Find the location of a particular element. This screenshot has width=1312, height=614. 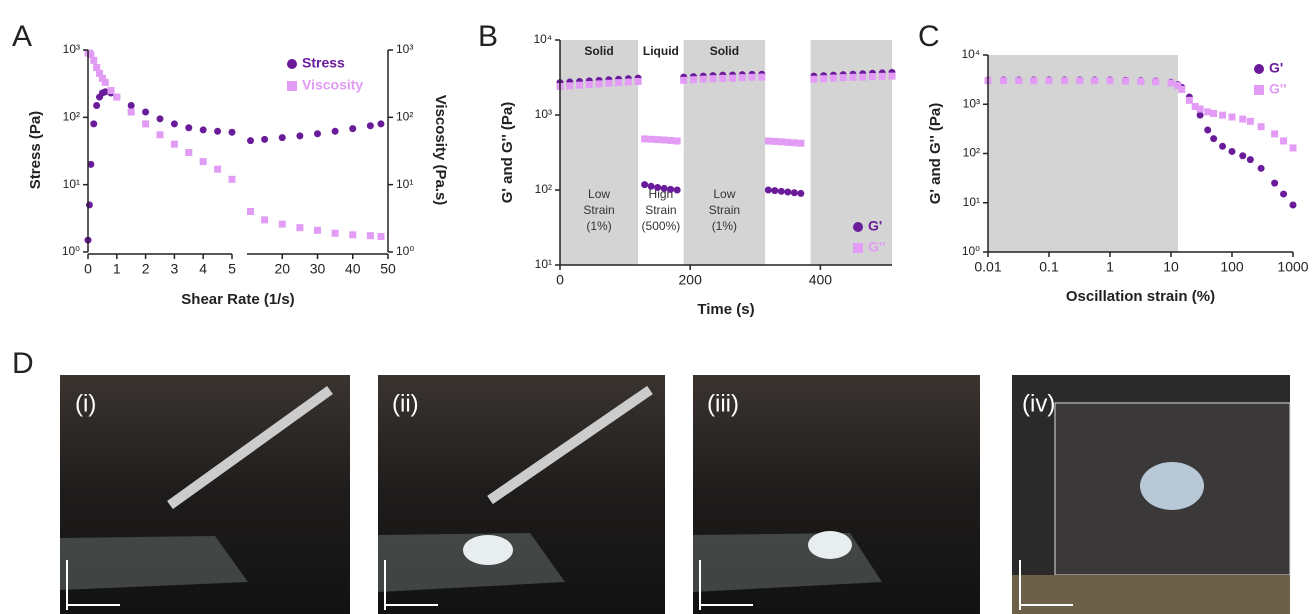

region-note: (500%) is located at coordinates (661, 226).